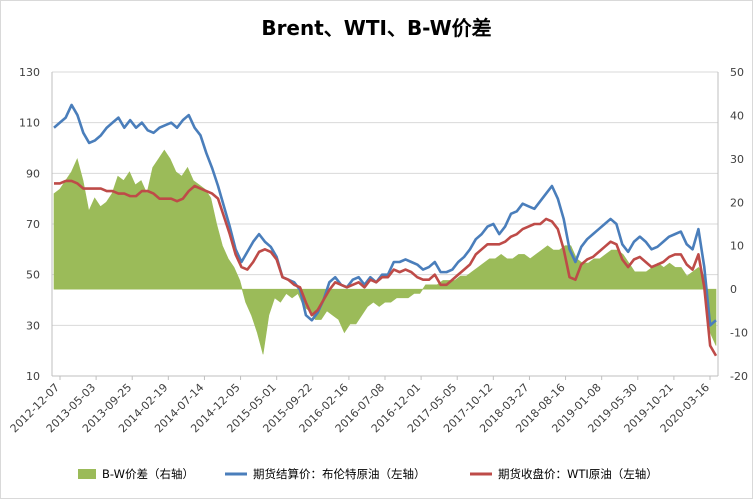 The height and width of the screenshot is (499, 753). What do you see at coordinates (739, 376) in the screenshot?
I see `y-right-tick-label: -20` at bounding box center [739, 376].